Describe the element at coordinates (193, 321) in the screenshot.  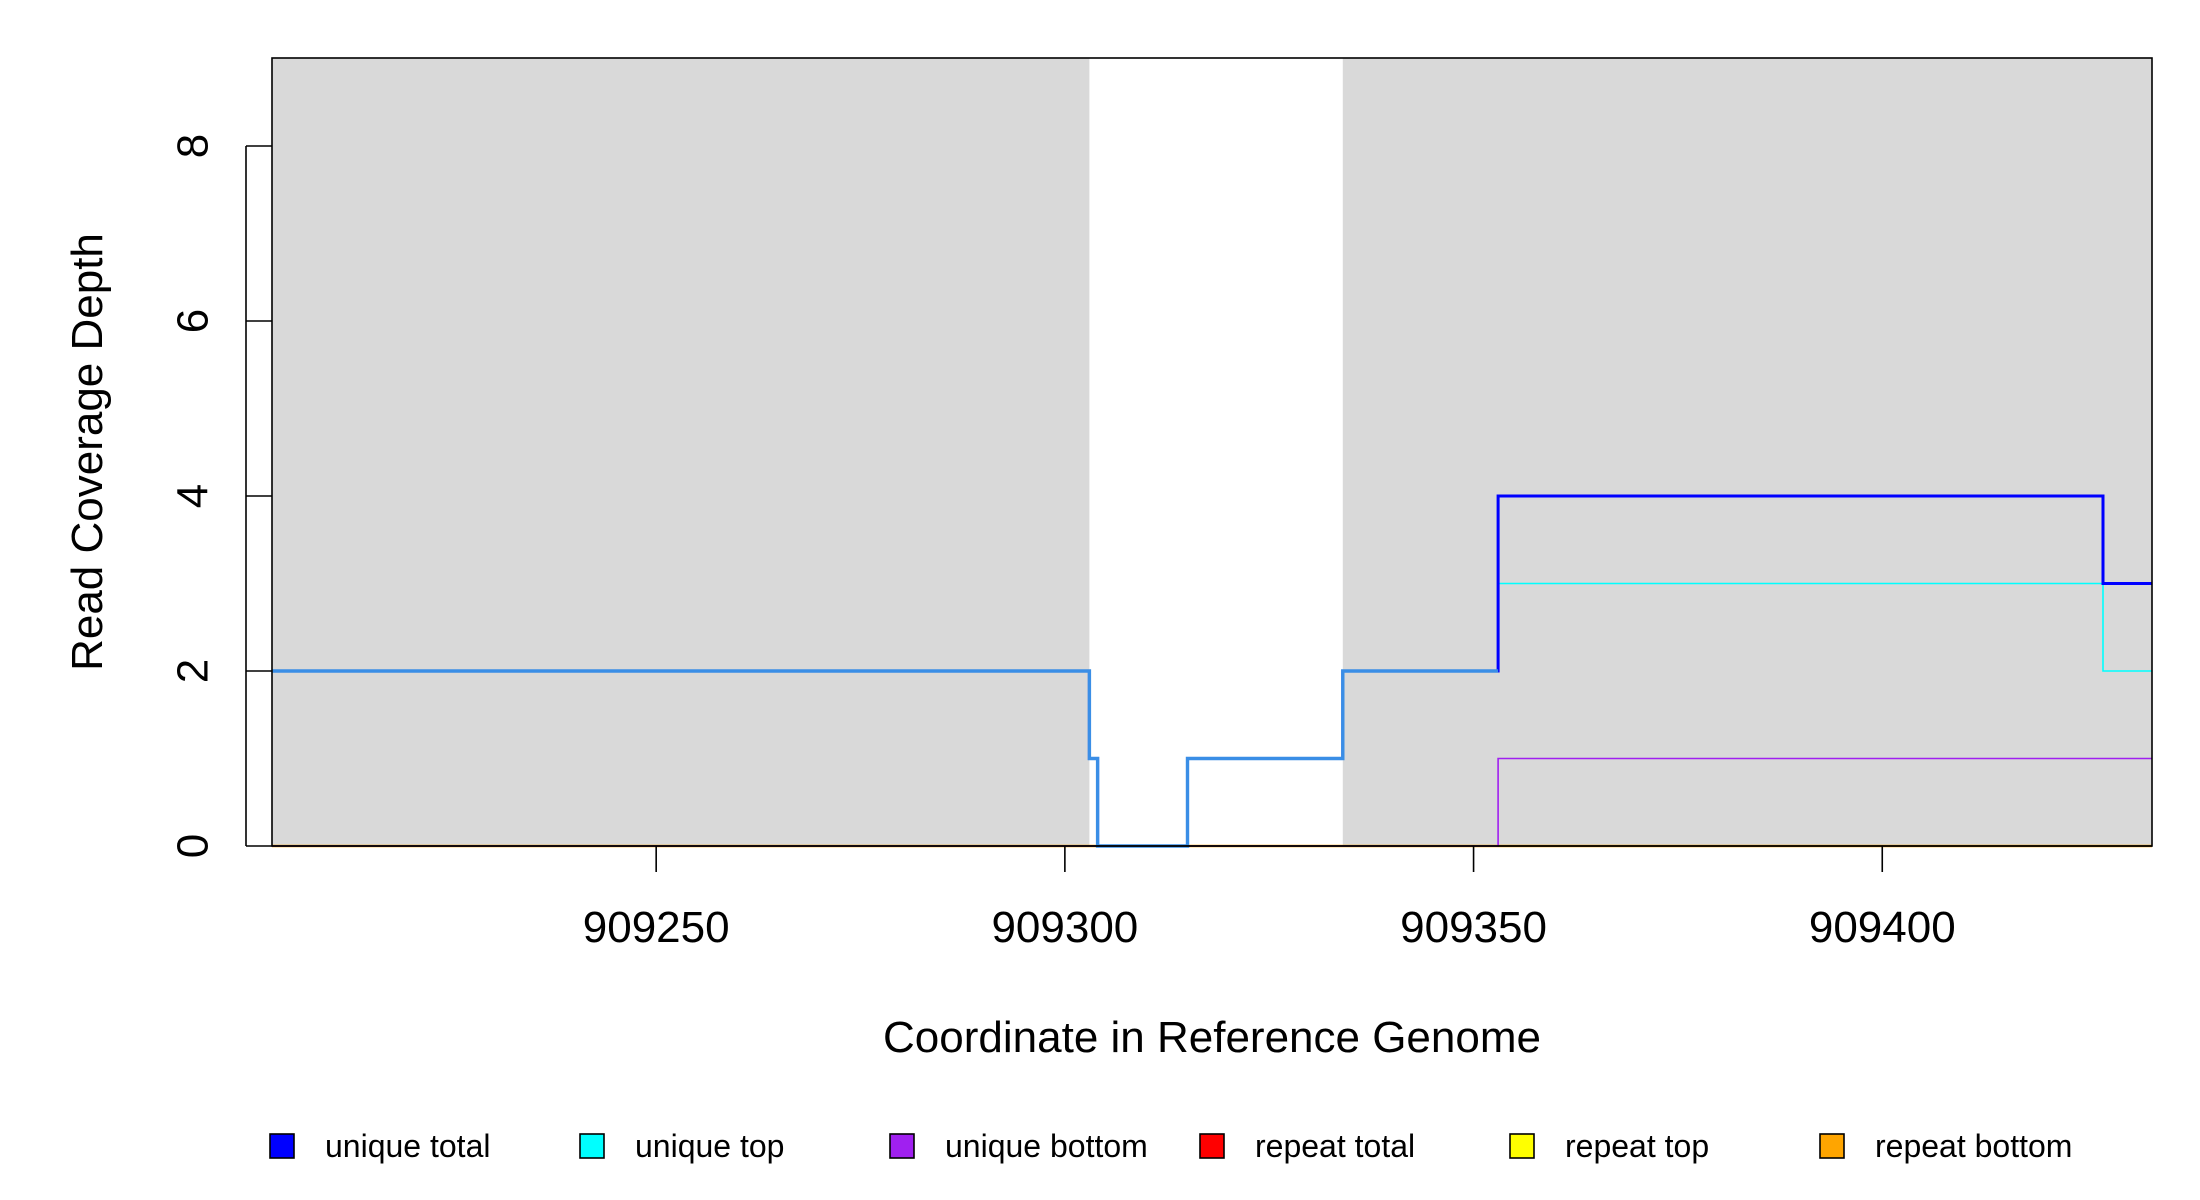
I see `y-tick-label: 6` at that location.